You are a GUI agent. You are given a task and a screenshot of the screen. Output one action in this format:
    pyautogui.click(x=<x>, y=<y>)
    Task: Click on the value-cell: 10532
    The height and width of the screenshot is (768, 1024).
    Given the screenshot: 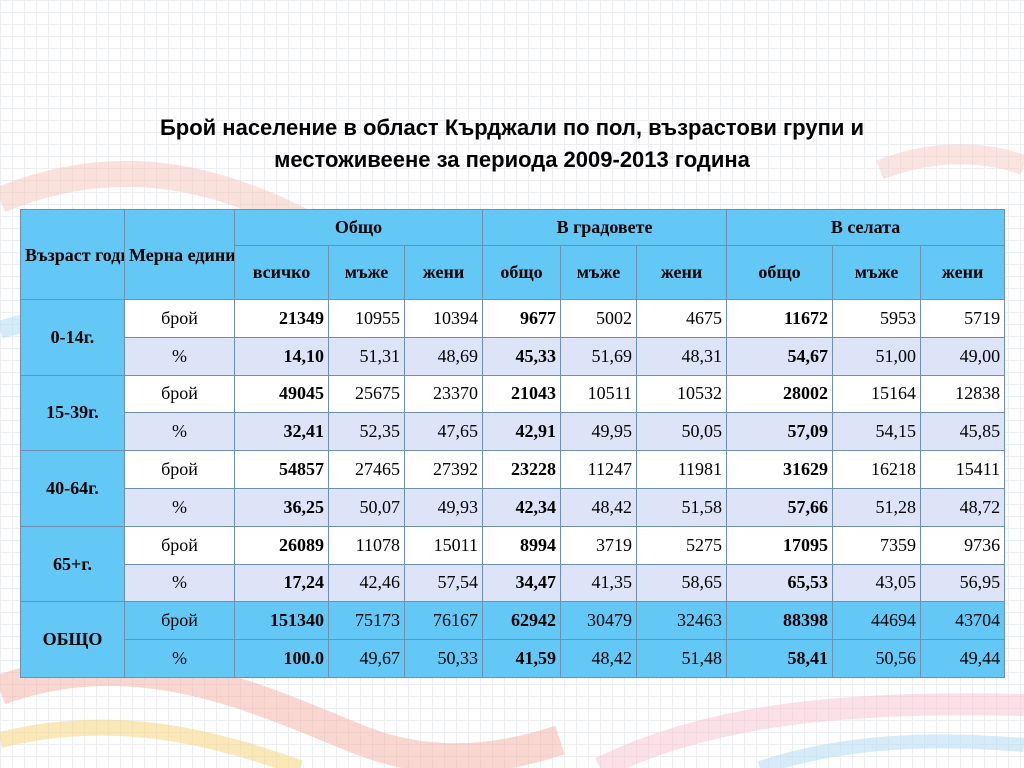 What is the action you would take?
    pyautogui.click(x=681, y=394)
    